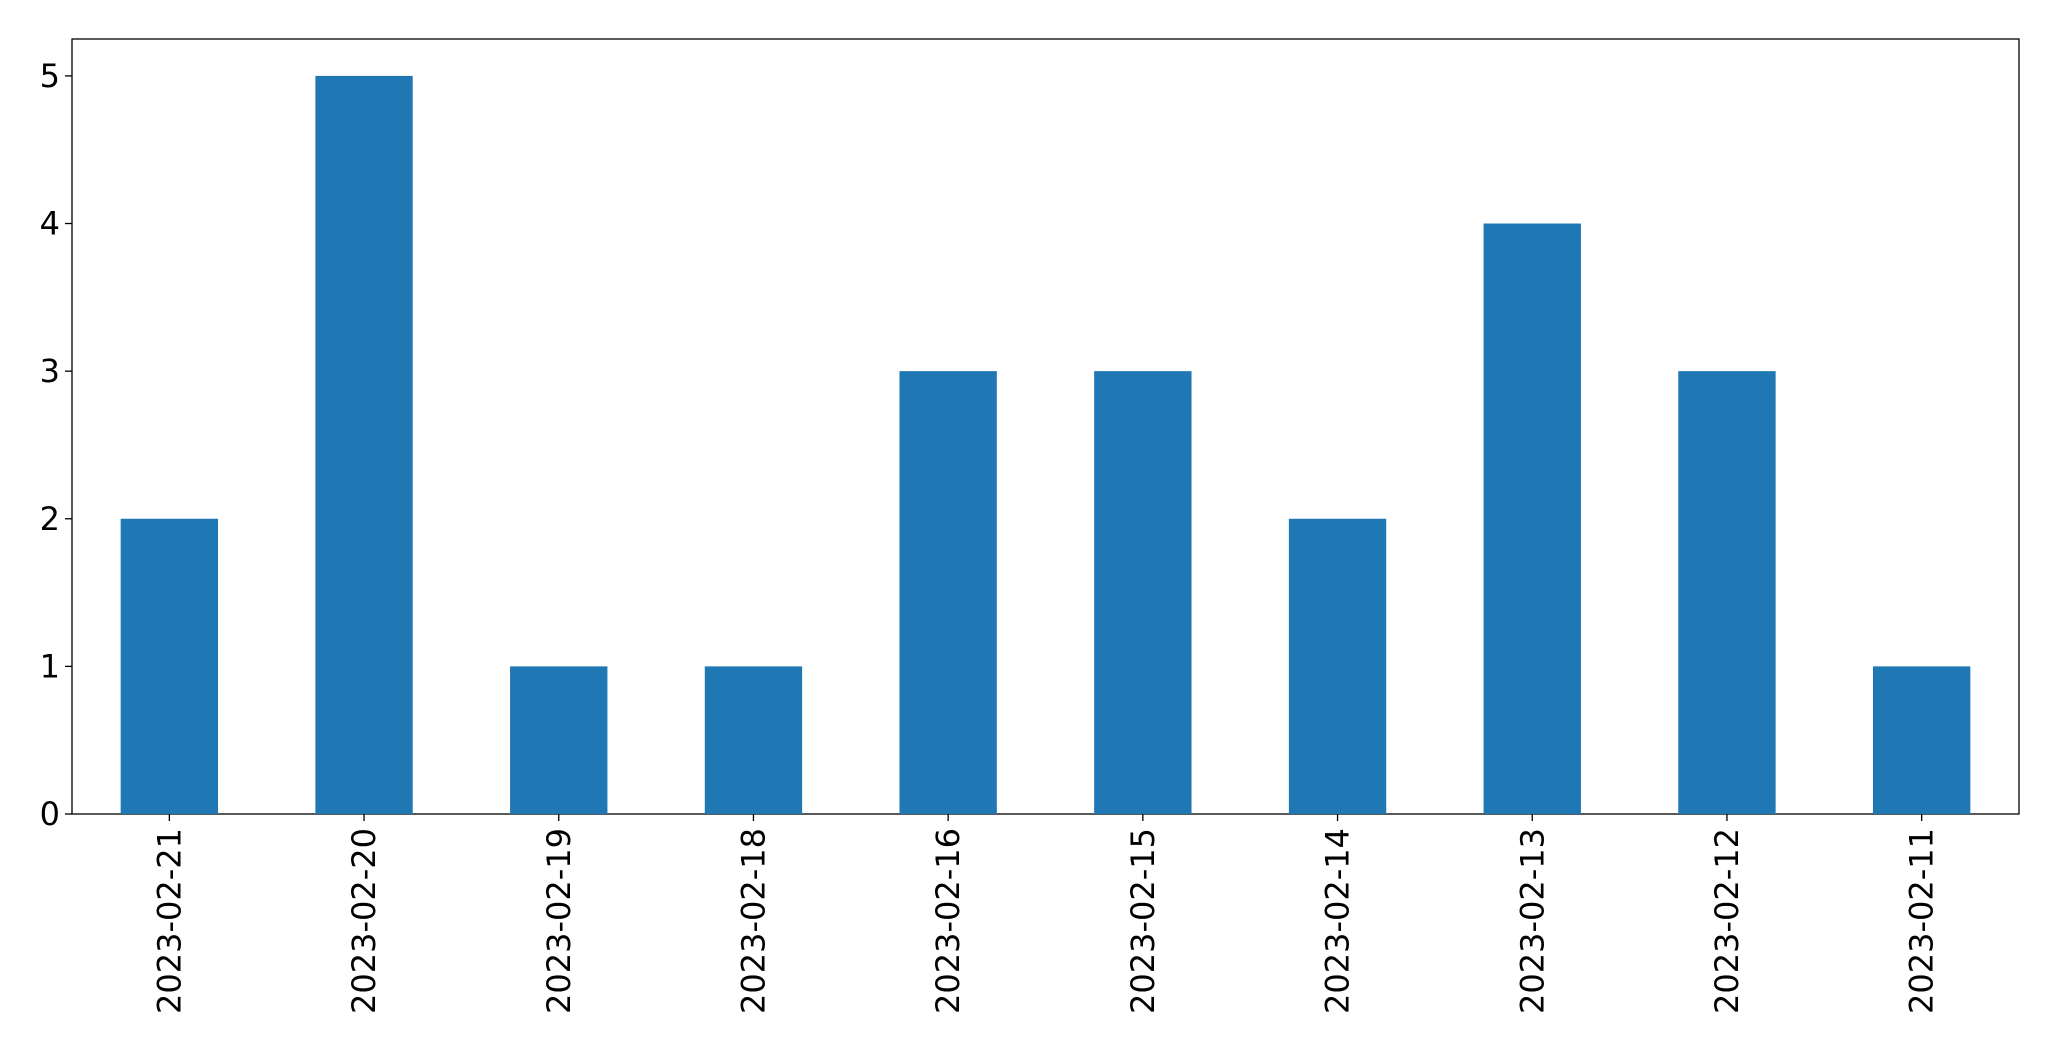 The image size is (2049, 1061). What do you see at coordinates (169, 921) in the screenshot?
I see `x-tick-label: 2023-02-21` at bounding box center [169, 921].